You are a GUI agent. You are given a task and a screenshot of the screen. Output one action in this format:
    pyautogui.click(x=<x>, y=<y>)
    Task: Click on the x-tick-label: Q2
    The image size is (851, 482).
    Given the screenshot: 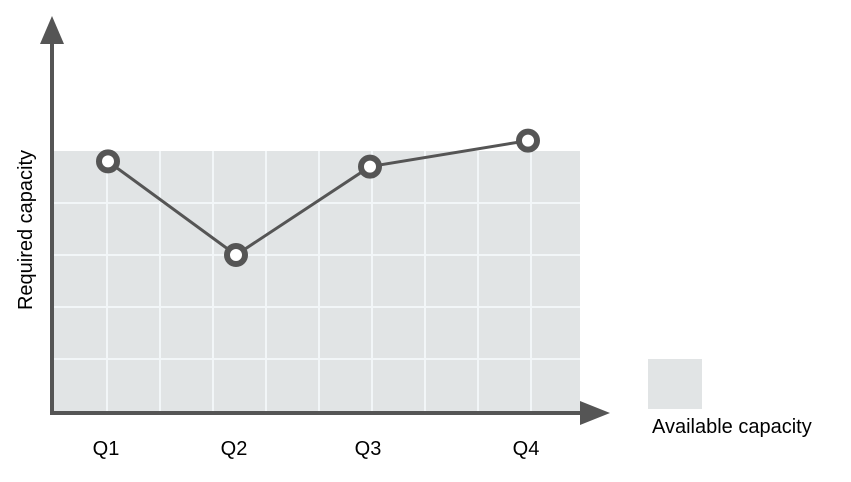 What is the action you would take?
    pyautogui.click(x=234, y=449)
    